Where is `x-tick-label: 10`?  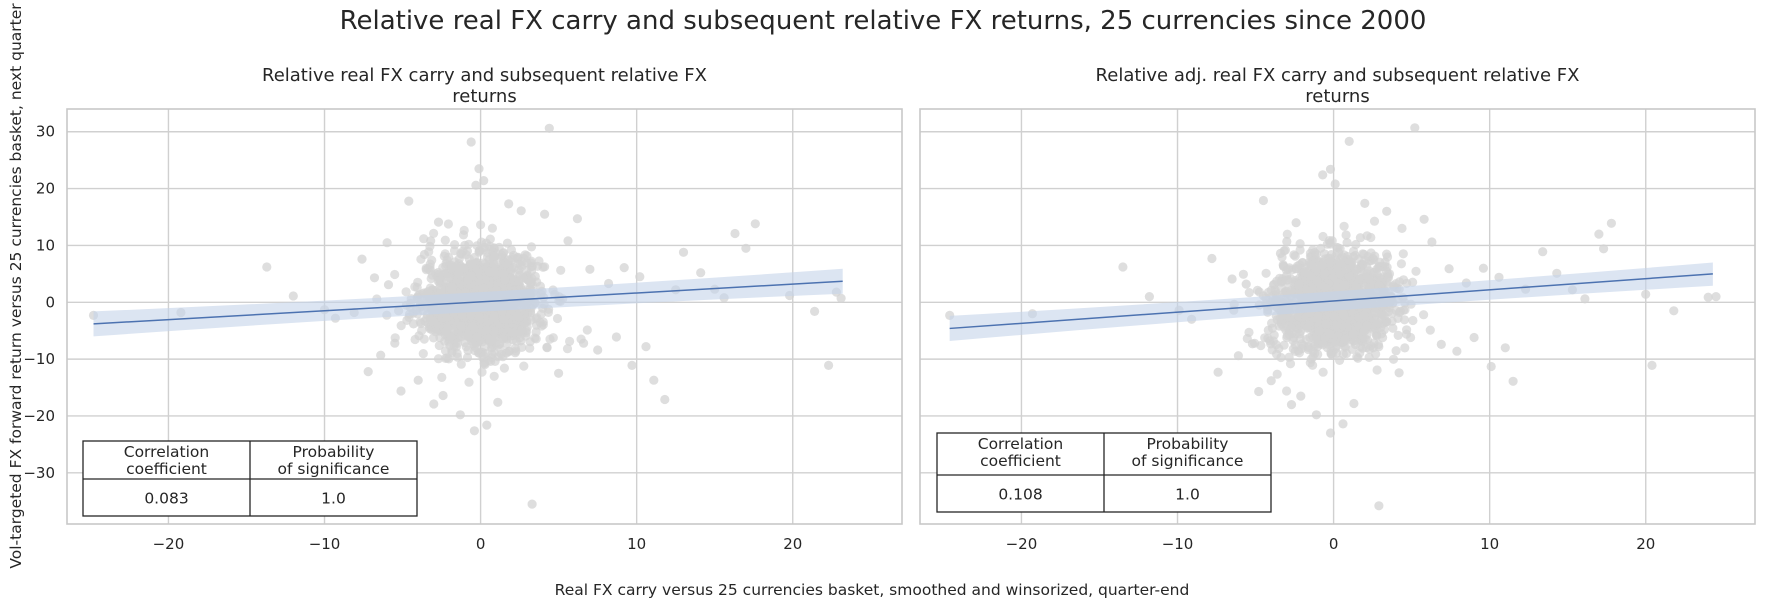
x-tick-label: 10 is located at coordinates (1489, 544).